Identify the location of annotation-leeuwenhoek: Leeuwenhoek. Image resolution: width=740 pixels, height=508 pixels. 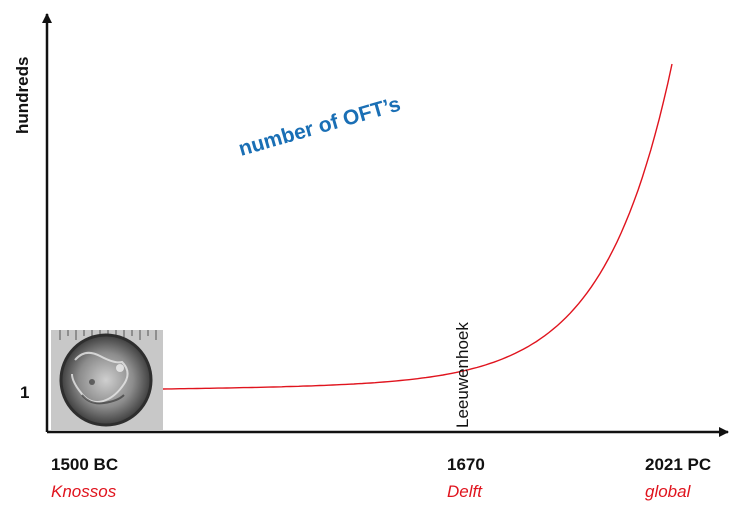
(462, 375).